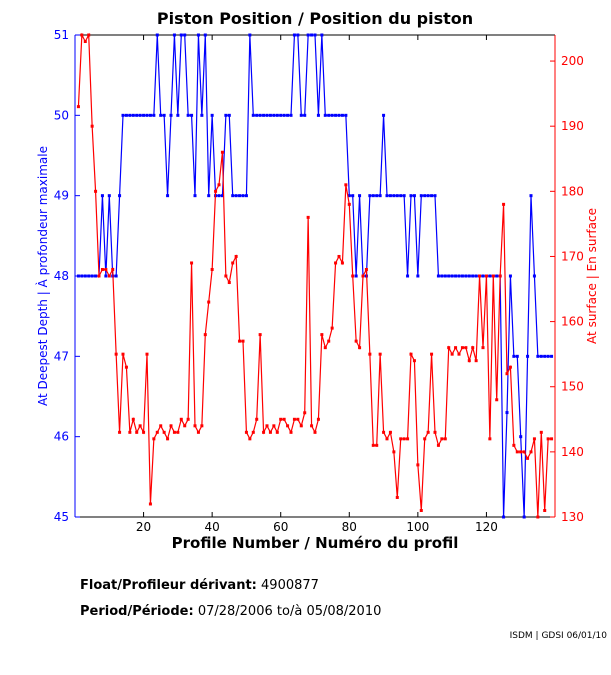  I want to click on right-y-tick-label: 150, so click(572, 387).